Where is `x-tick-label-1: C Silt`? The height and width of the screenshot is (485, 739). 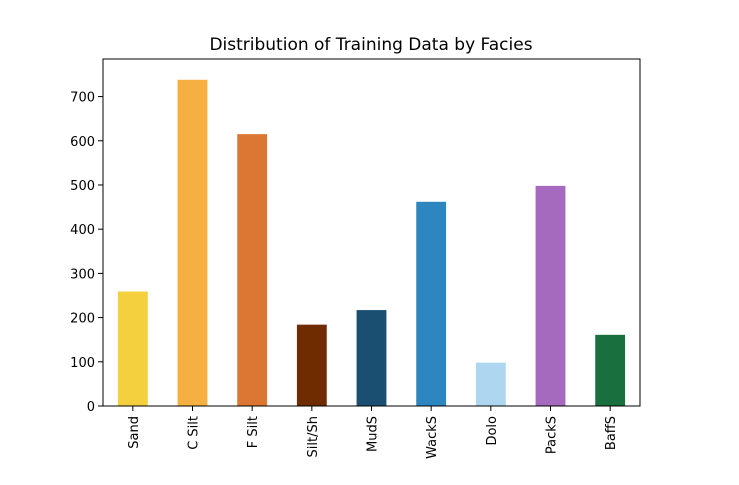 x-tick-label-1: C Silt is located at coordinates (194, 433).